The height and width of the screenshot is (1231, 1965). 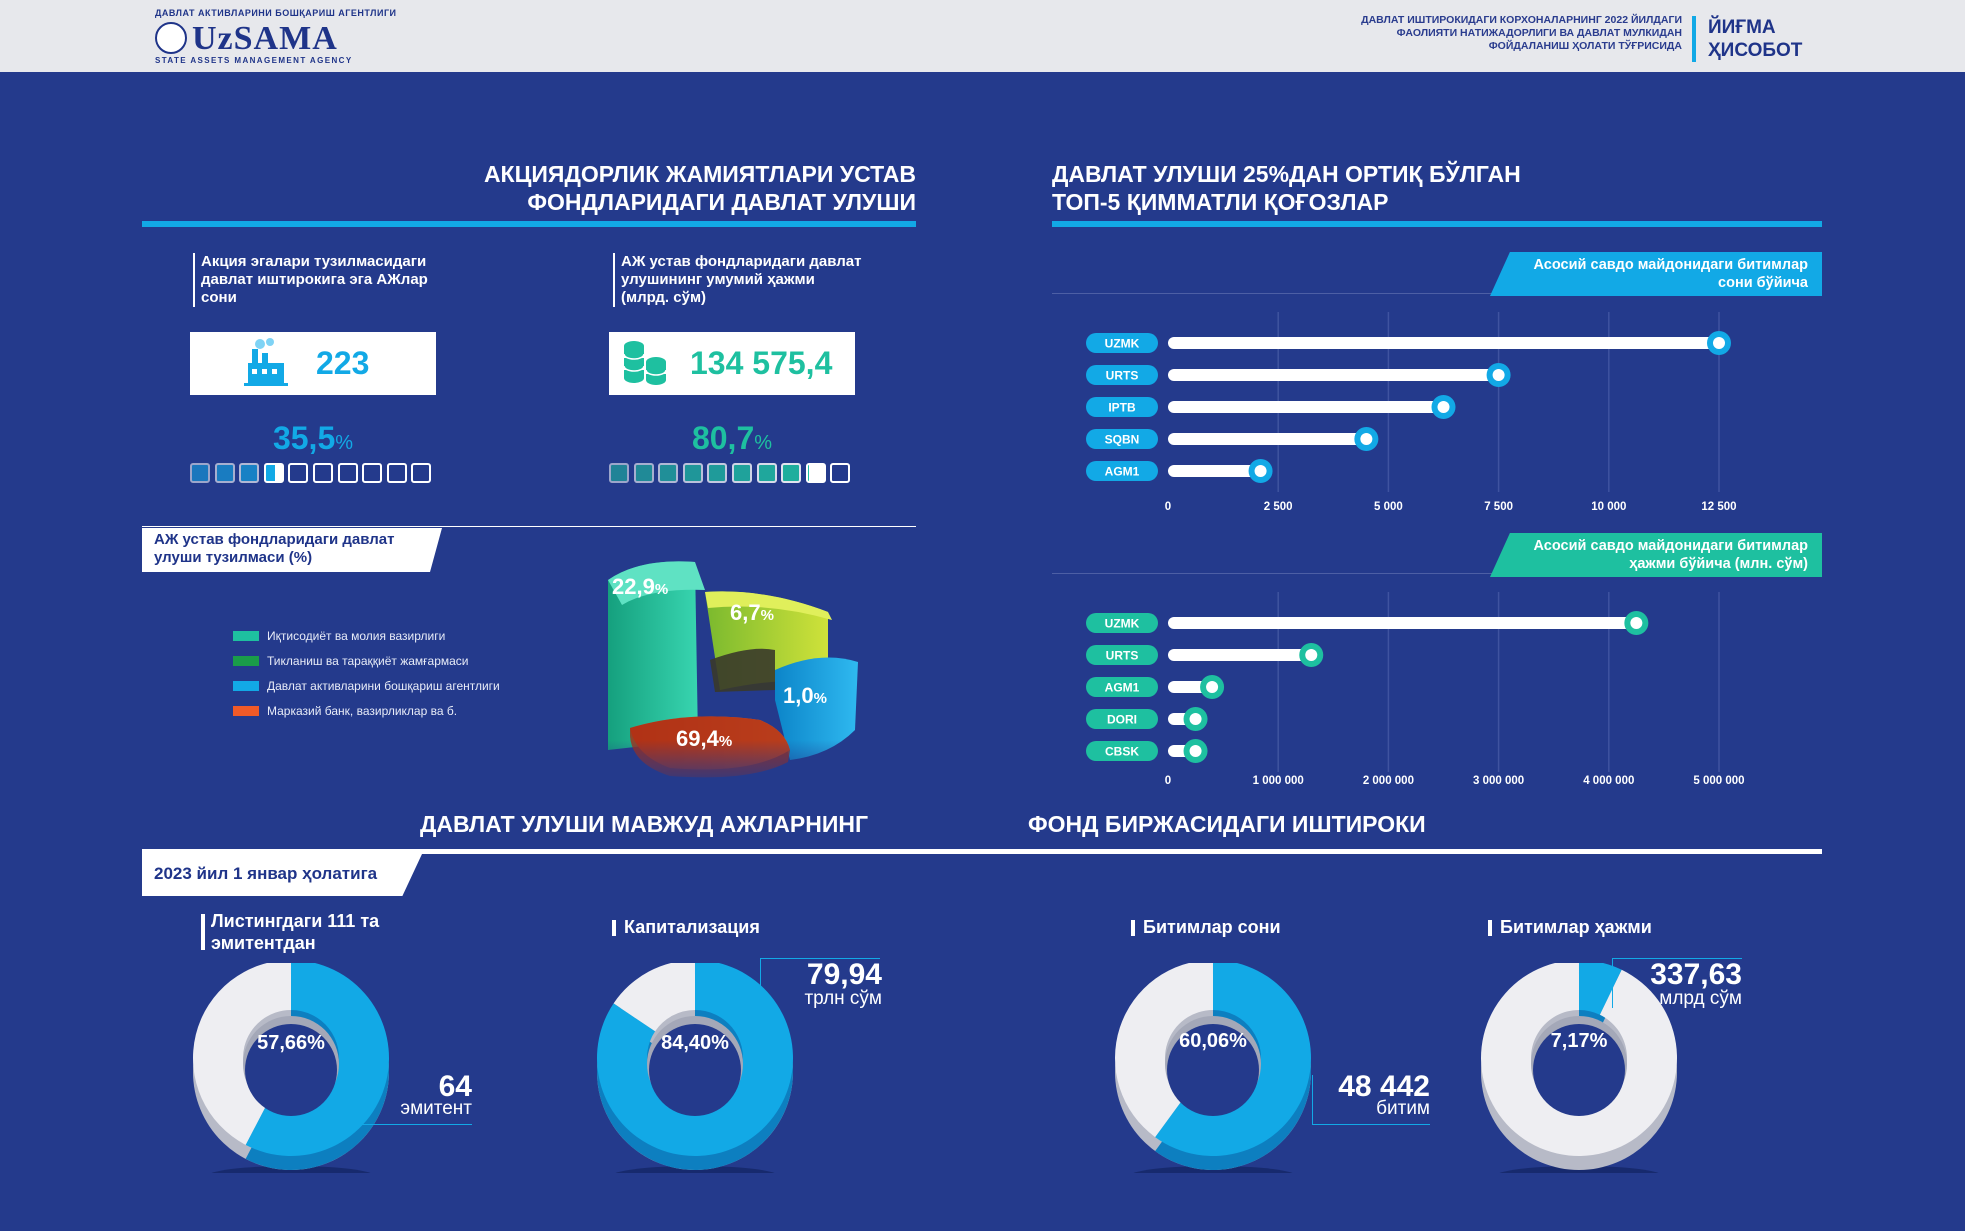 I want to click on bottom-title-left: ДАВЛАТ УЛУШИ МАВЖУД АЖЛАРНИНГ, so click(x=644, y=824).